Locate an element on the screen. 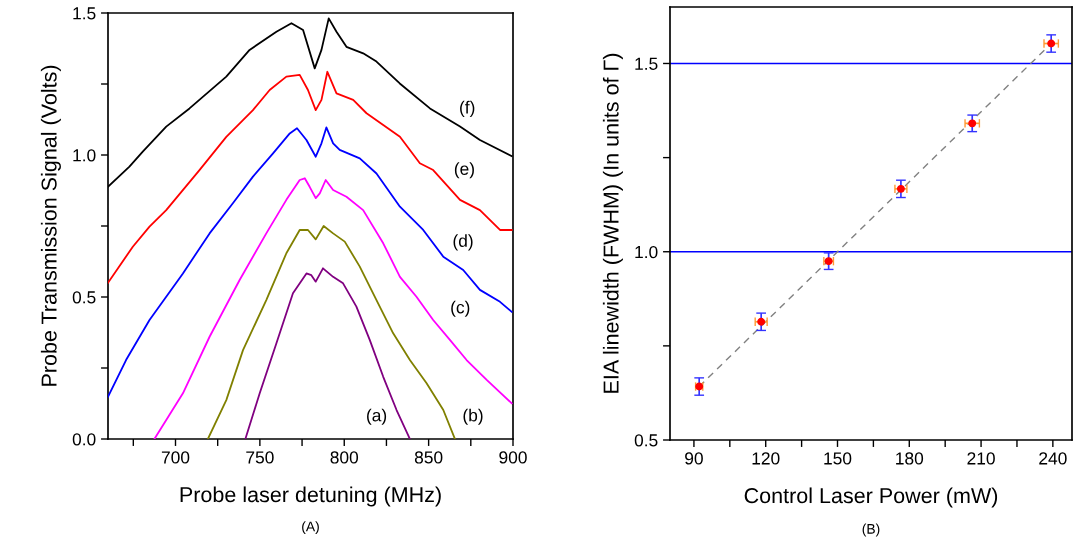  series-label: (f) is located at coordinates (467, 108).